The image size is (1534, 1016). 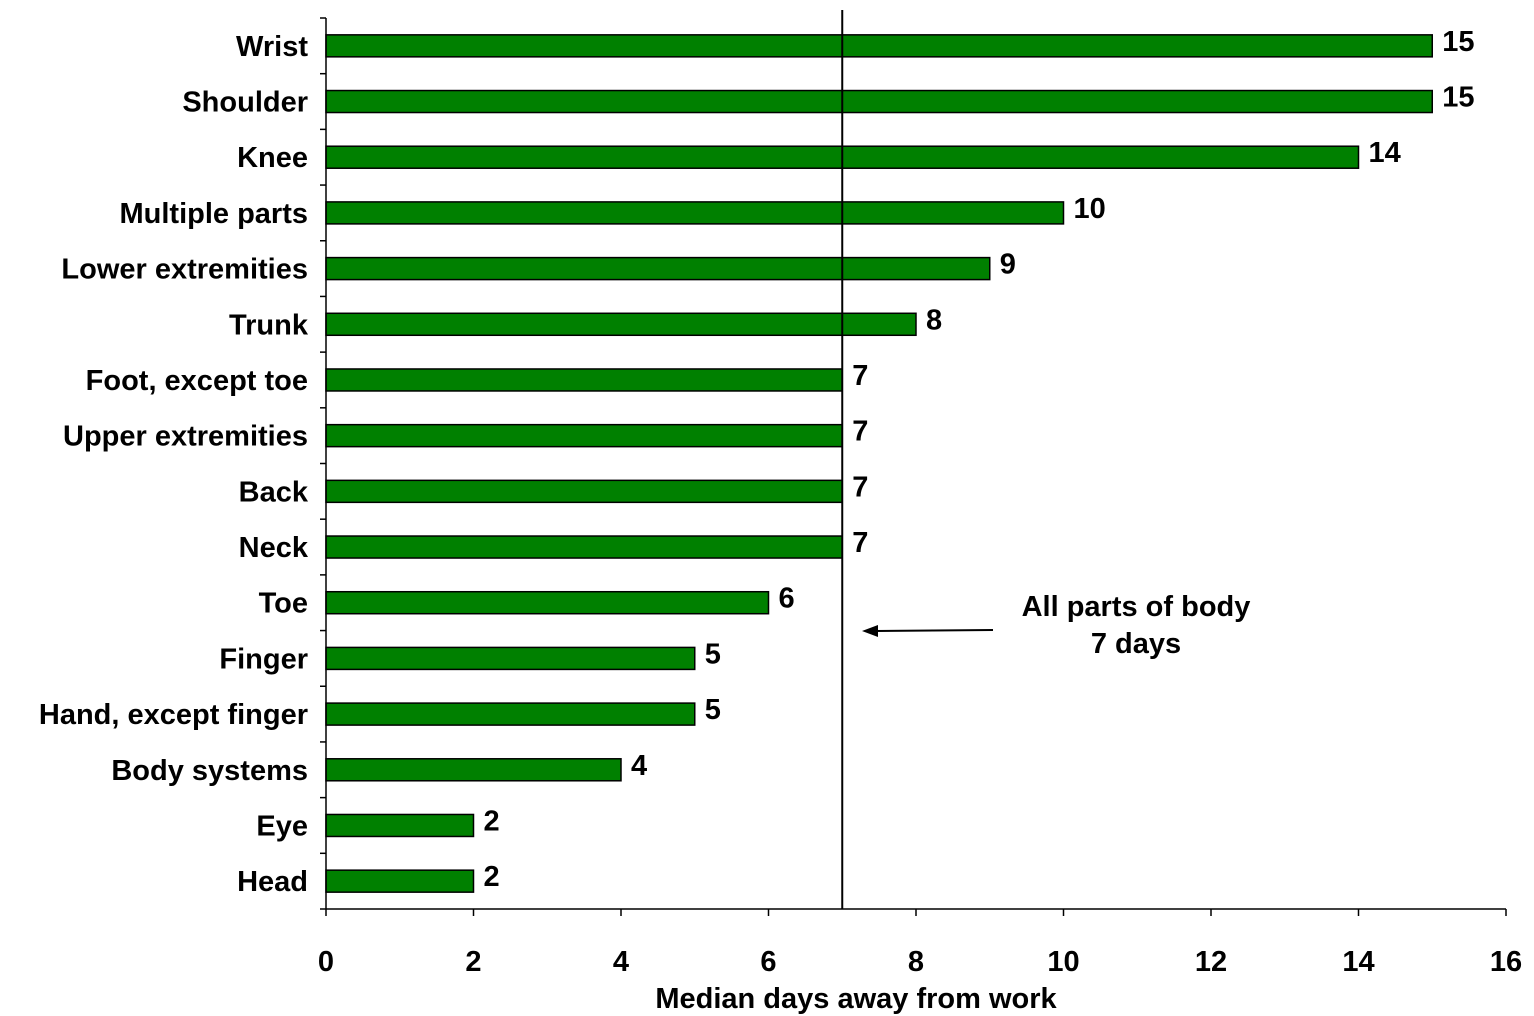 I want to click on x-tick-label: 14, so click(x=1358, y=962).